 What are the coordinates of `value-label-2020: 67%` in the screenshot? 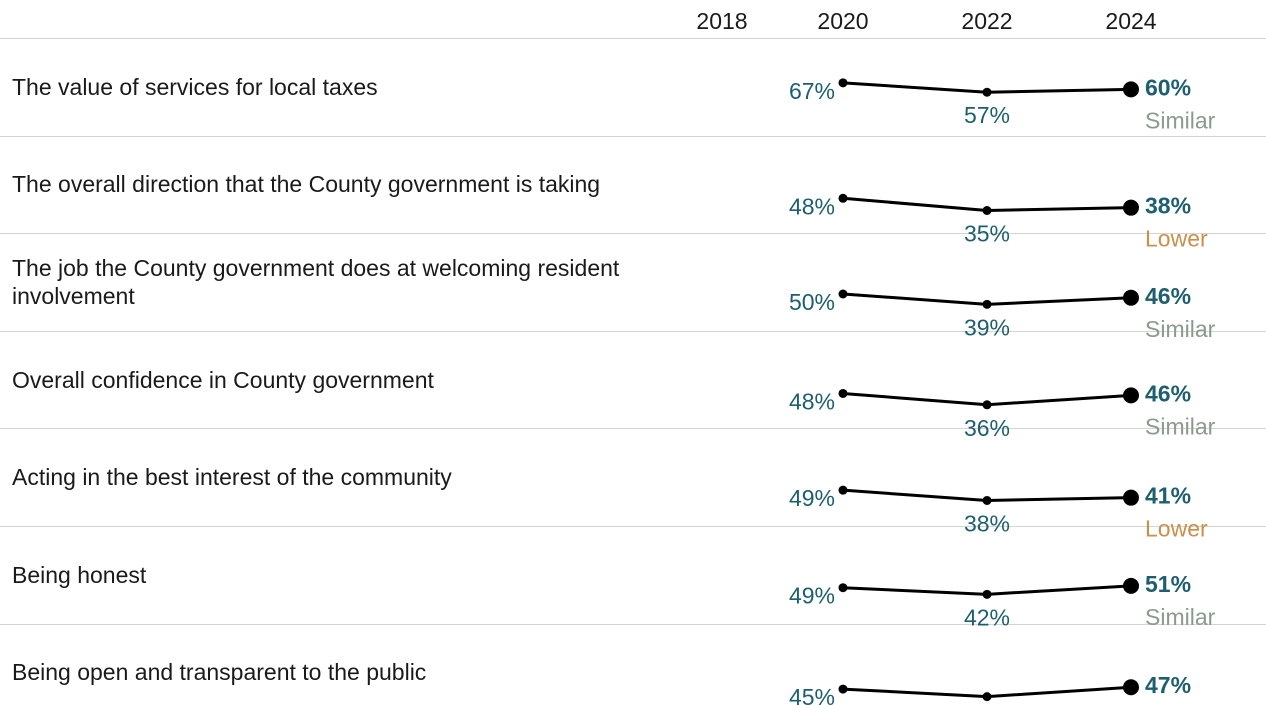 It's located at (812, 91).